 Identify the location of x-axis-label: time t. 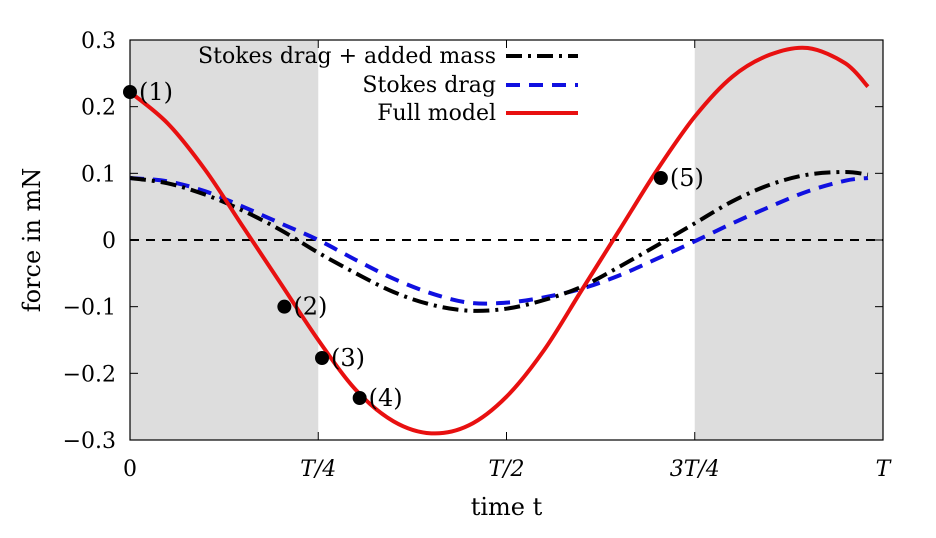
(507, 507).